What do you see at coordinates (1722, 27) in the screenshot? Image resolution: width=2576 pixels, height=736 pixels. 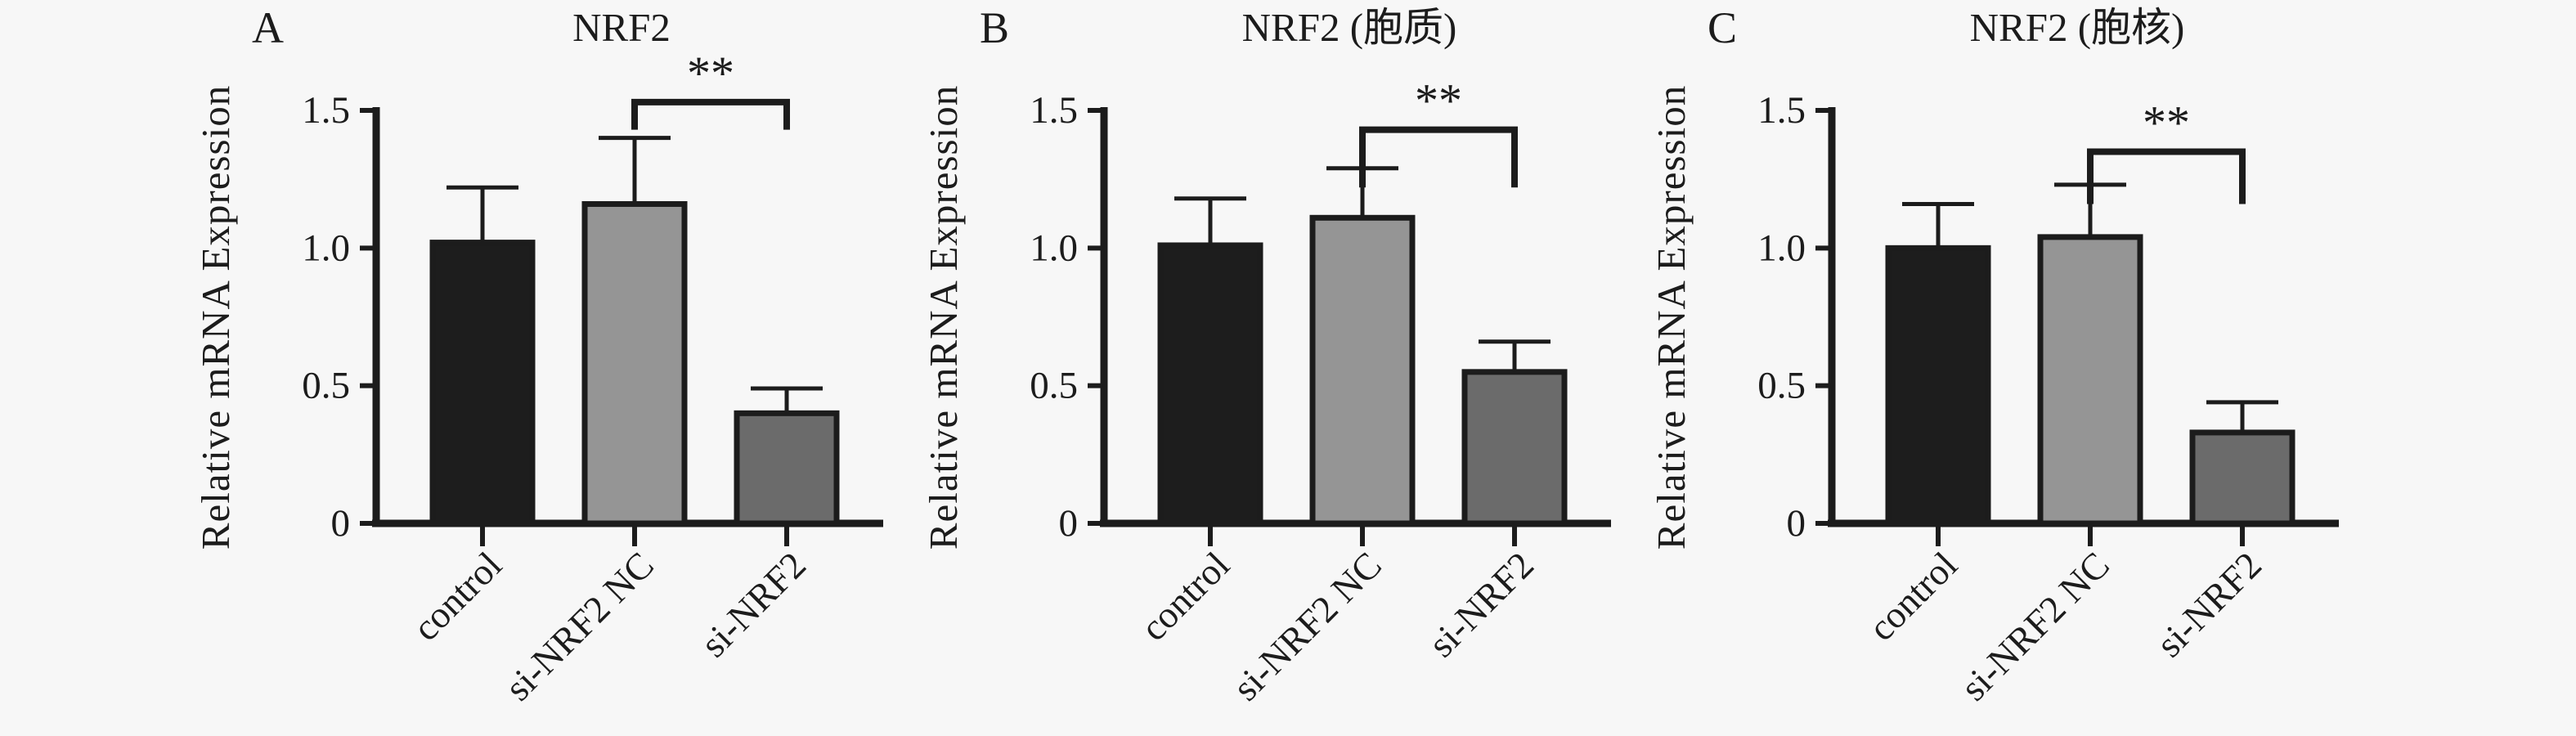 I see `panel-letter: C` at bounding box center [1722, 27].